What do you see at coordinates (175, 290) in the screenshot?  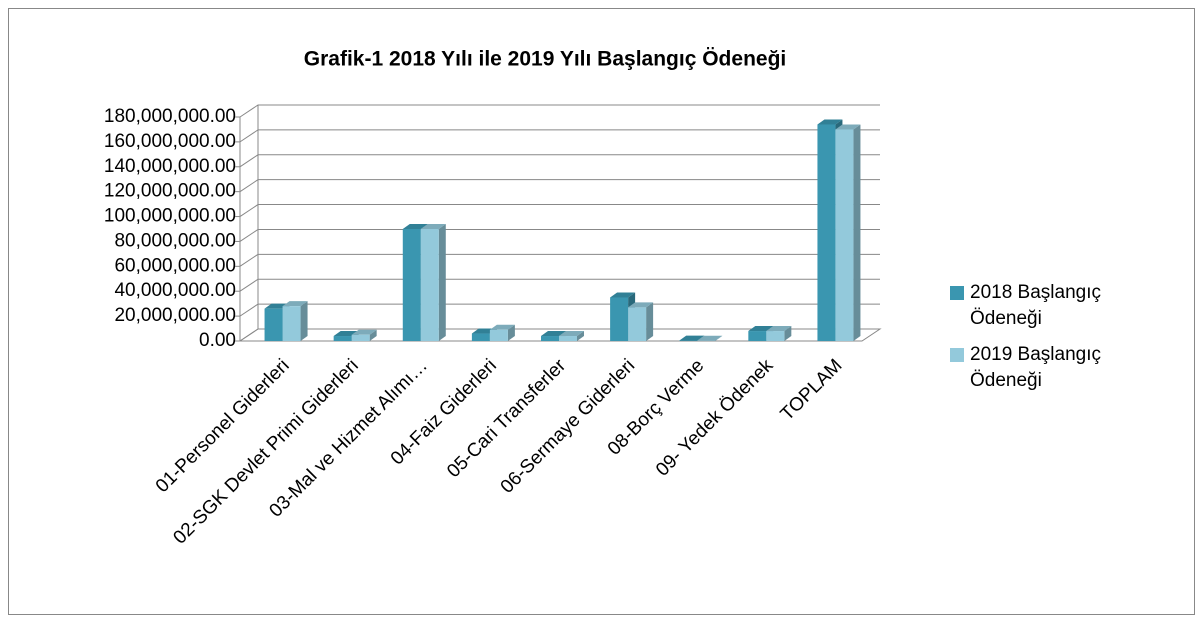 I see `y-tick-label: 40,000,000.00` at bounding box center [175, 290].